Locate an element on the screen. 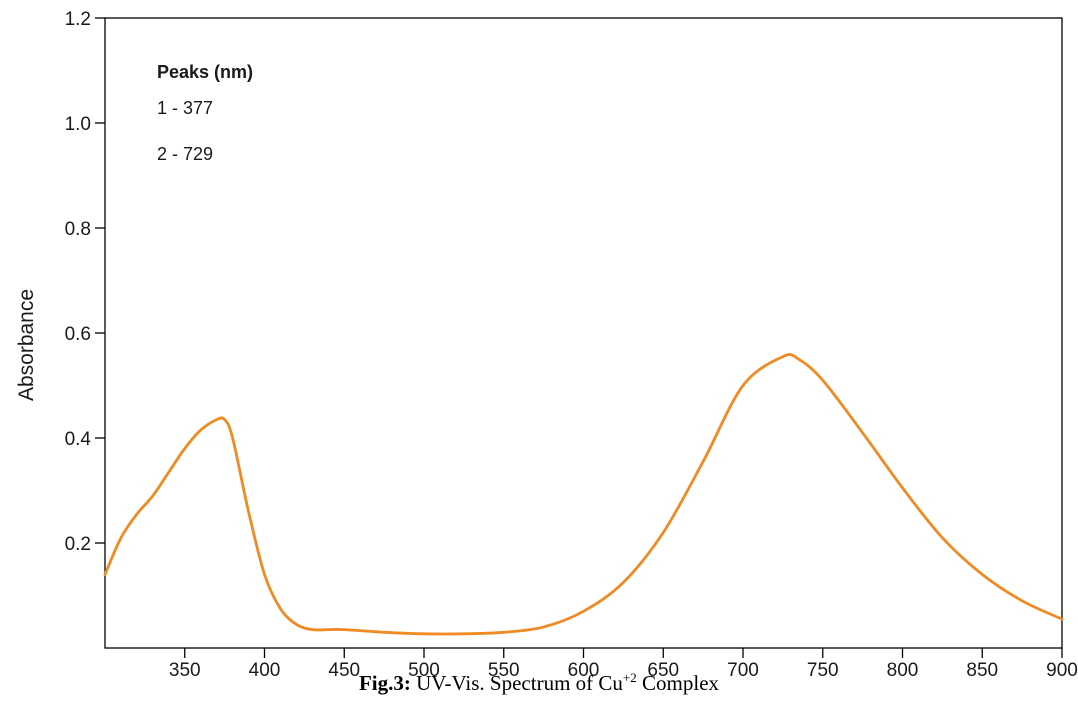  x-tick-label: 500 is located at coordinates (424, 670).